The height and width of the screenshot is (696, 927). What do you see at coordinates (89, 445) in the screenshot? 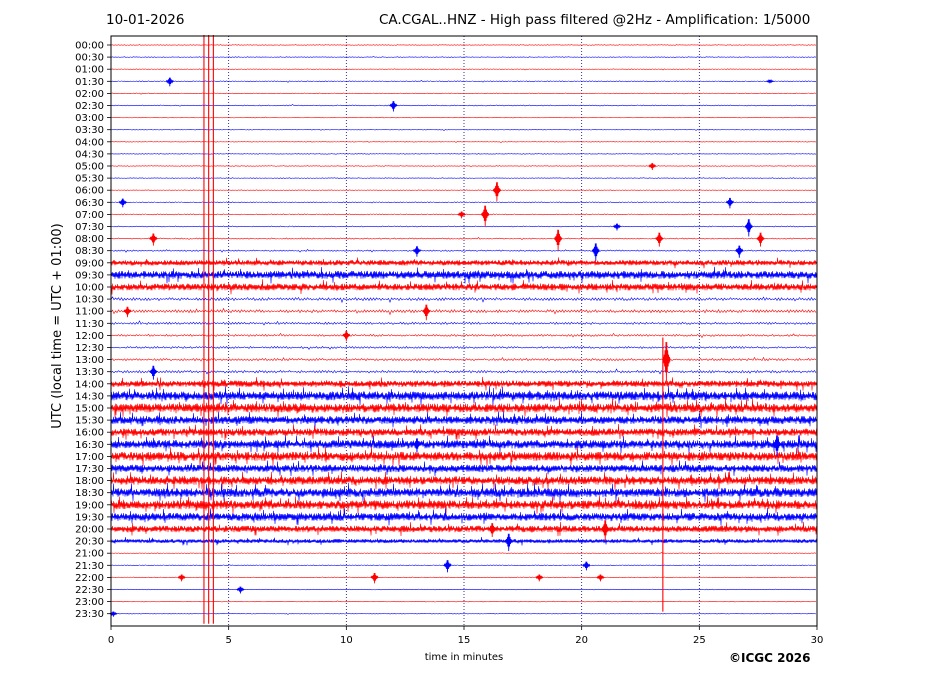
I see `y-tick-label: 16:30` at bounding box center [89, 445].